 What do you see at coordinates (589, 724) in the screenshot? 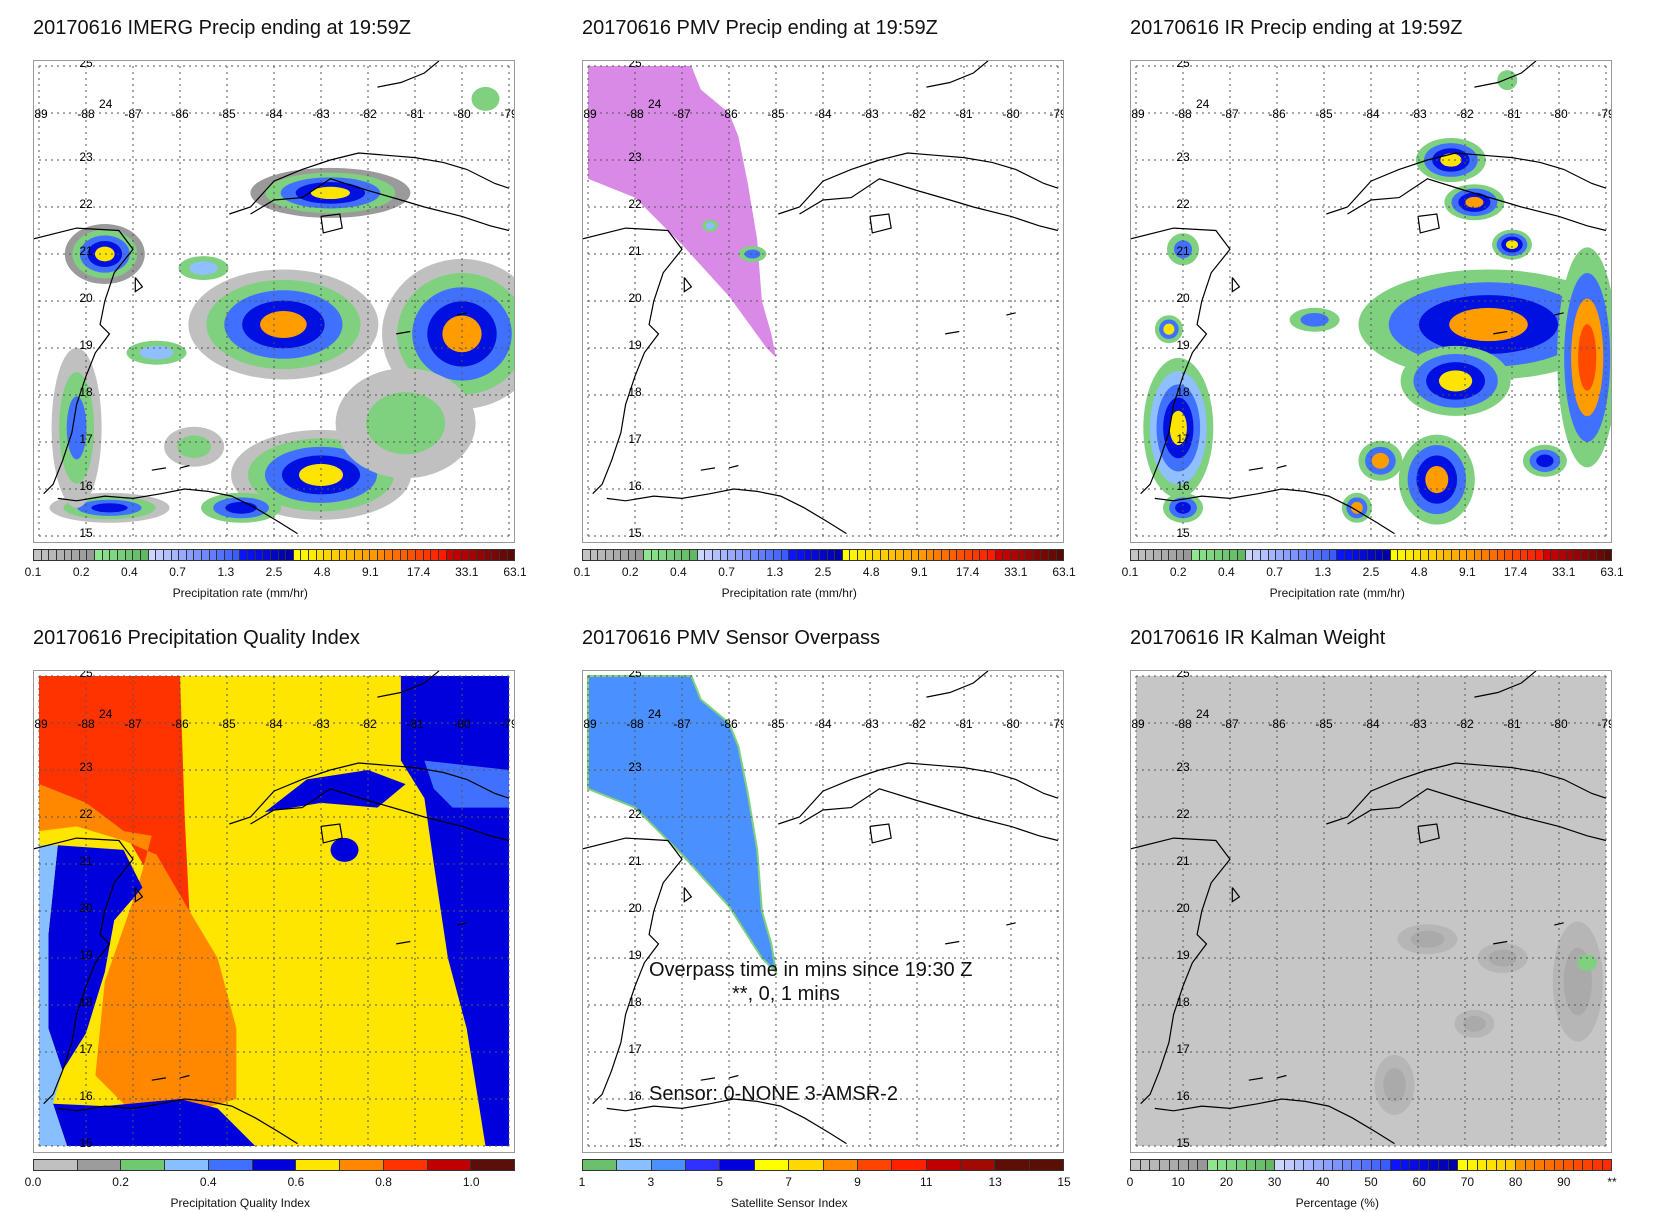
I see `lon-label: -89` at bounding box center [589, 724].